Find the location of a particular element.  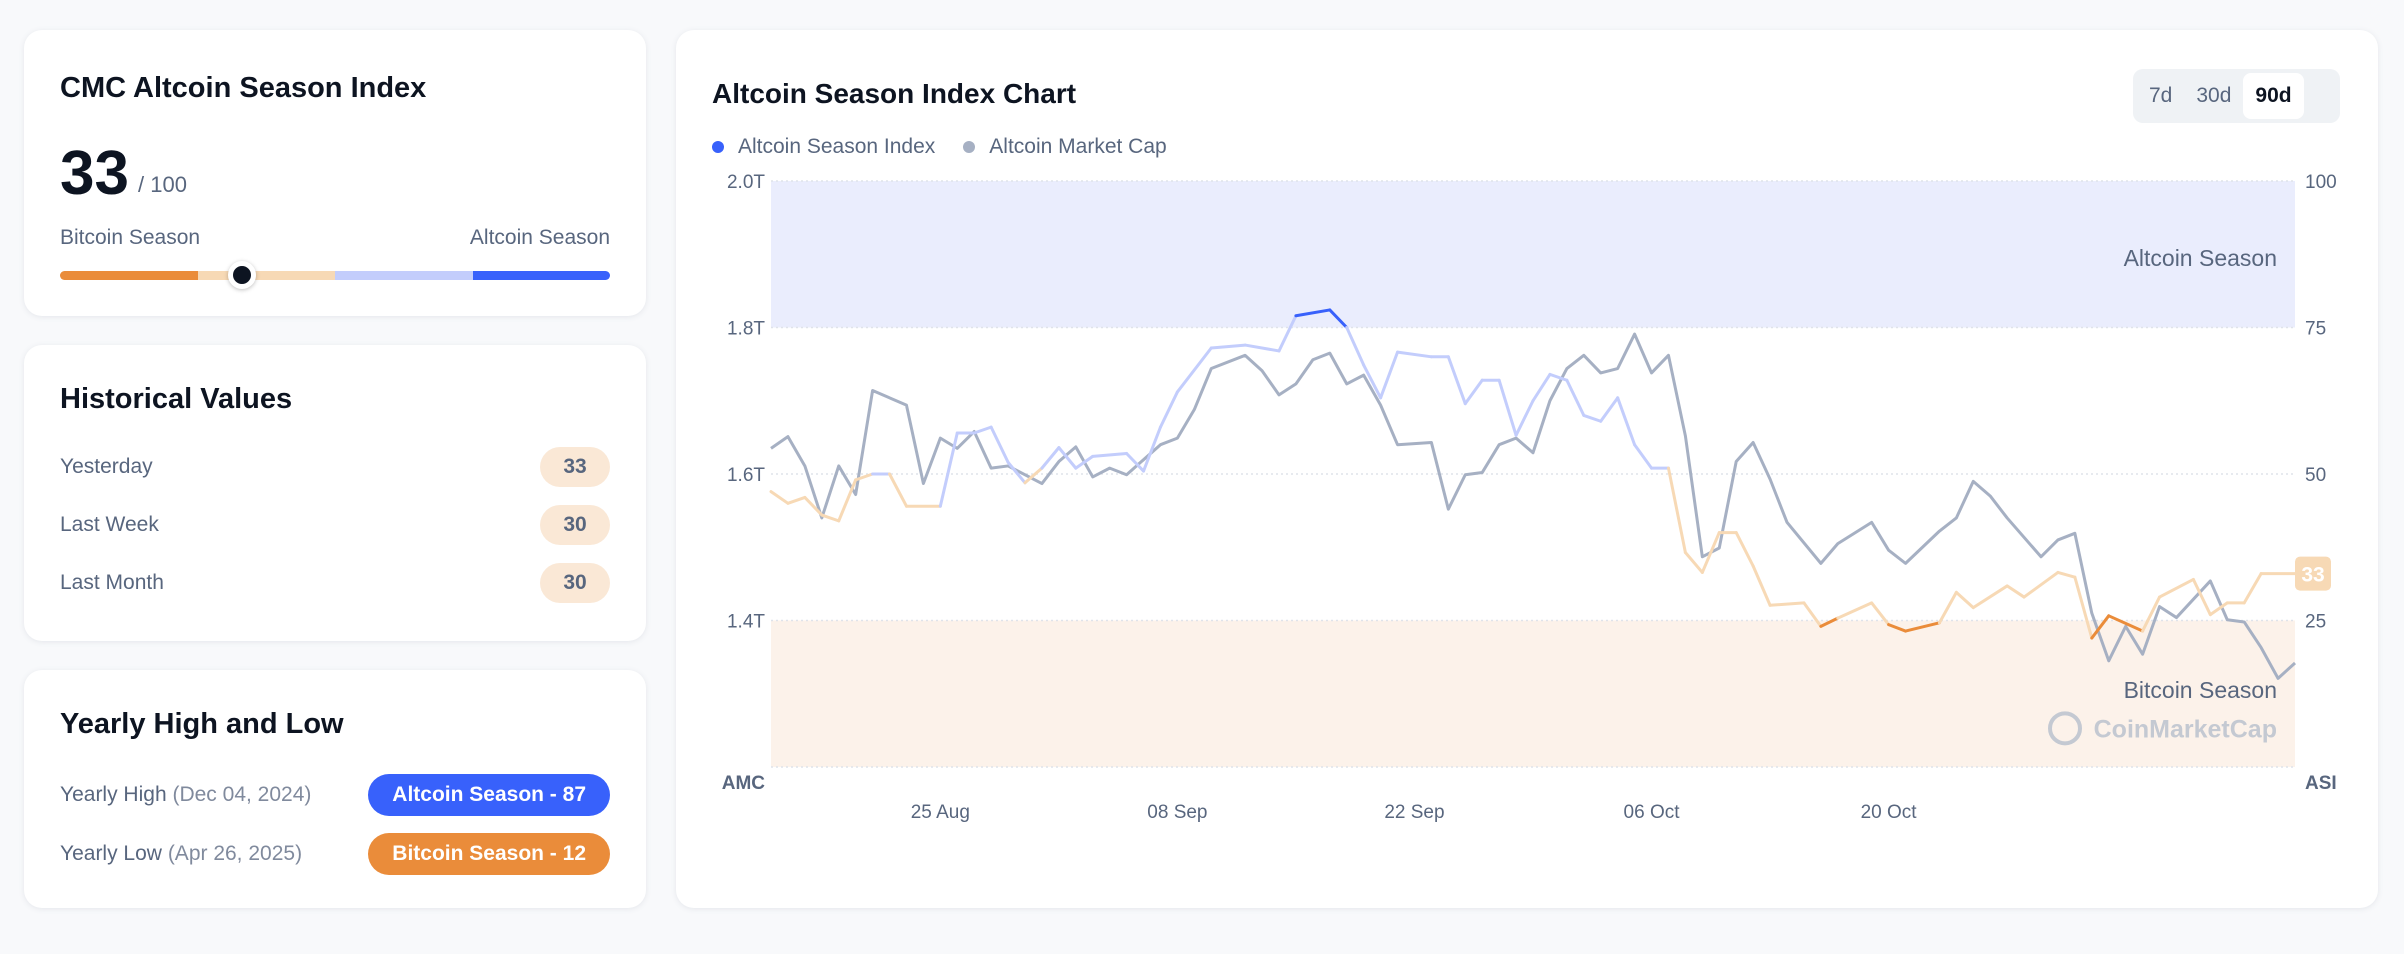

altcoin-season-label: Altcoin Season is located at coordinates (539, 237).